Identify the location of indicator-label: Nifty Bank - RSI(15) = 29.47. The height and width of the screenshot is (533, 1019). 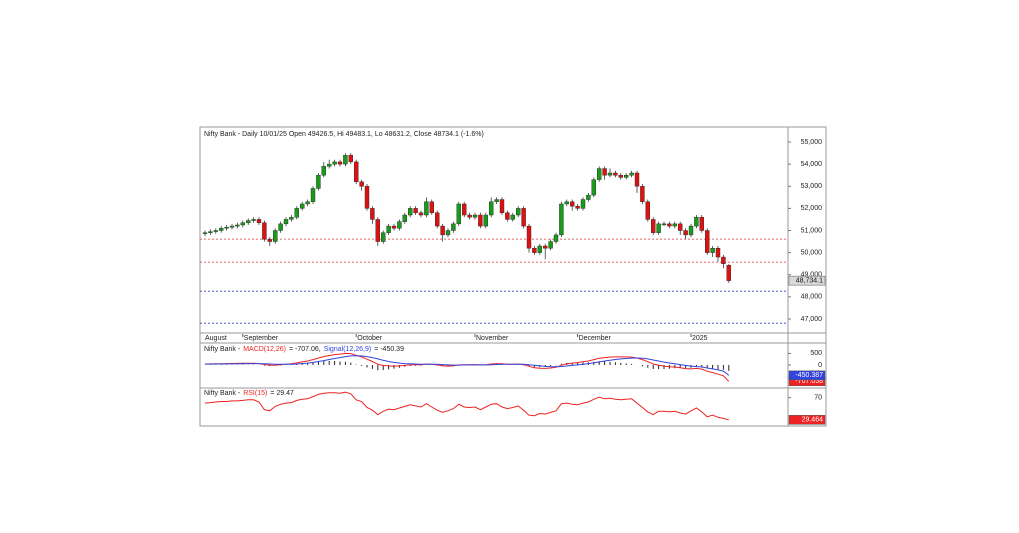
(249, 393).